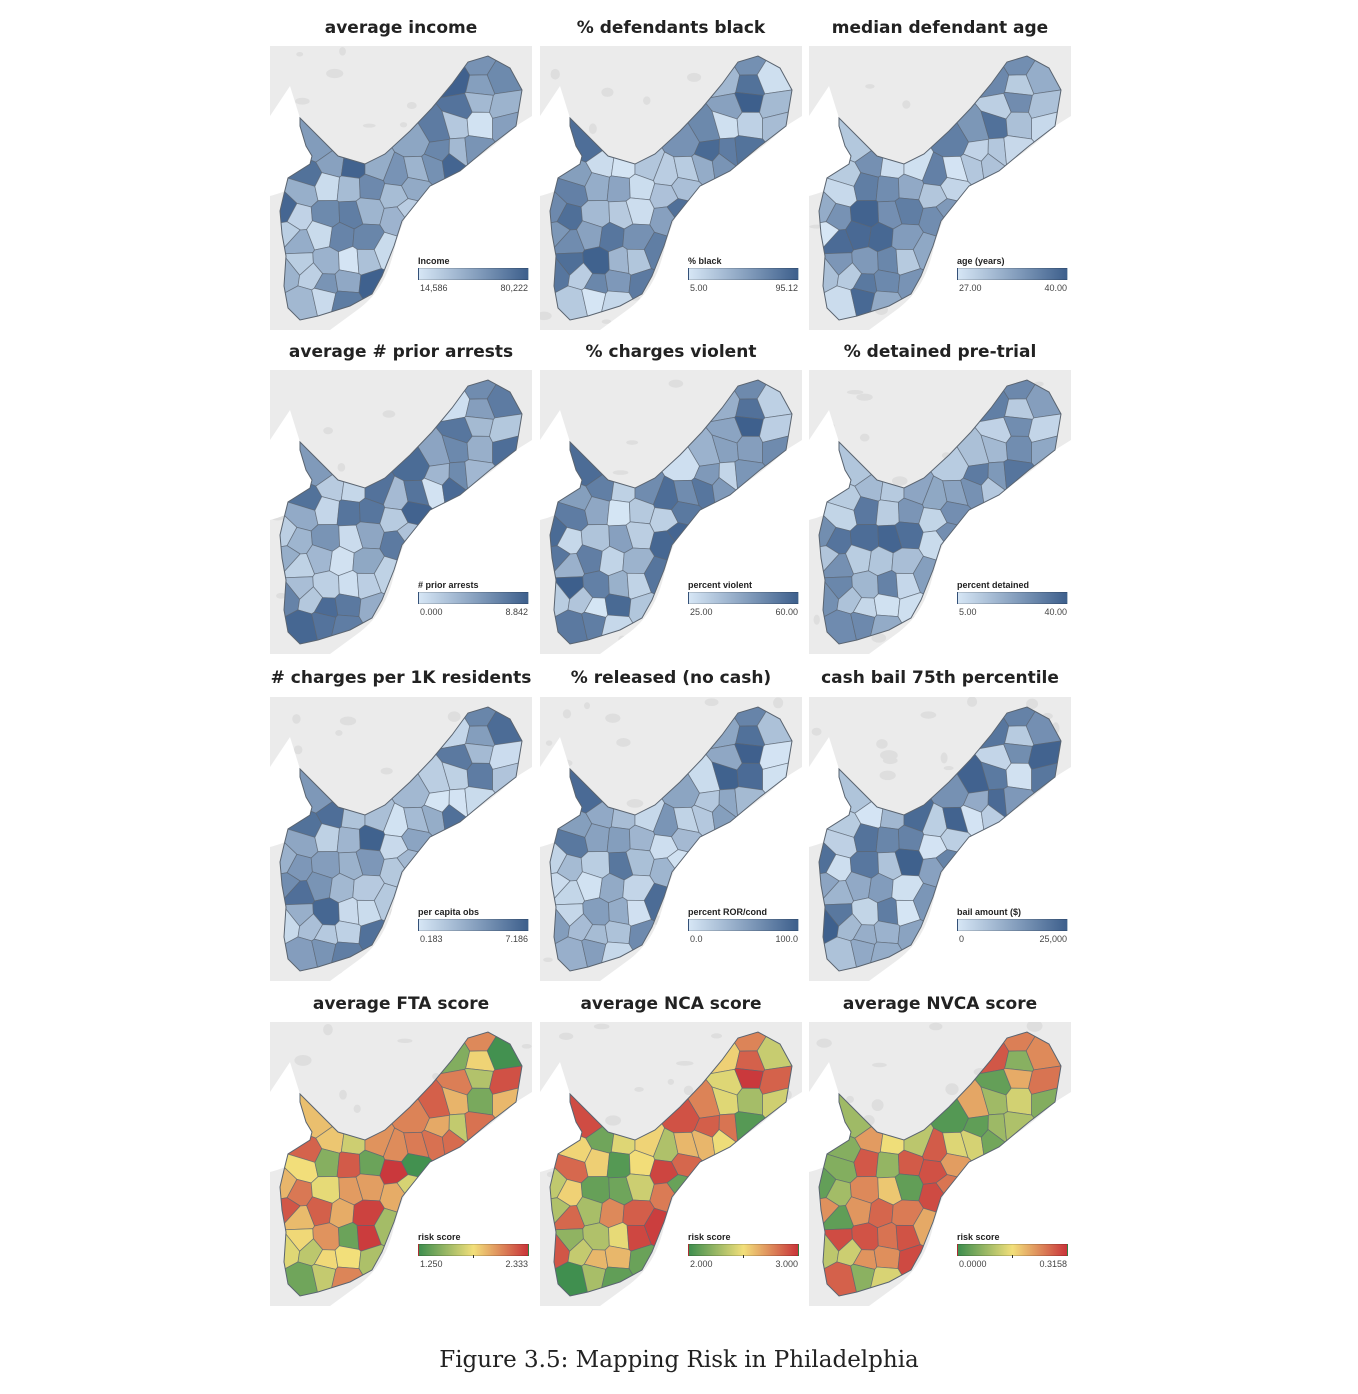 The image size is (1358, 1394). I want to click on legend-min-label: 0.000, so click(431, 612).